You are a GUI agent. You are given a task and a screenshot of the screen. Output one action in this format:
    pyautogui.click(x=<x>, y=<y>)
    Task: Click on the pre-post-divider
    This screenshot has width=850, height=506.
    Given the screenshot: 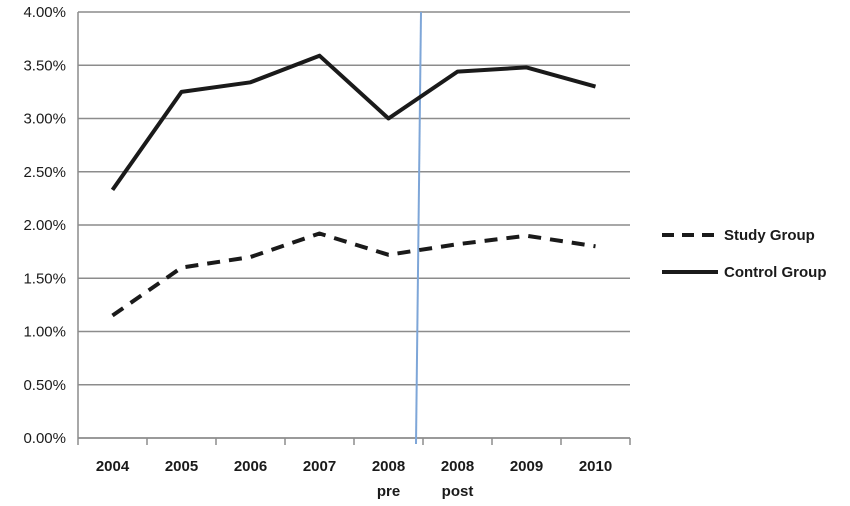 What is the action you would take?
    pyautogui.click(x=418, y=228)
    